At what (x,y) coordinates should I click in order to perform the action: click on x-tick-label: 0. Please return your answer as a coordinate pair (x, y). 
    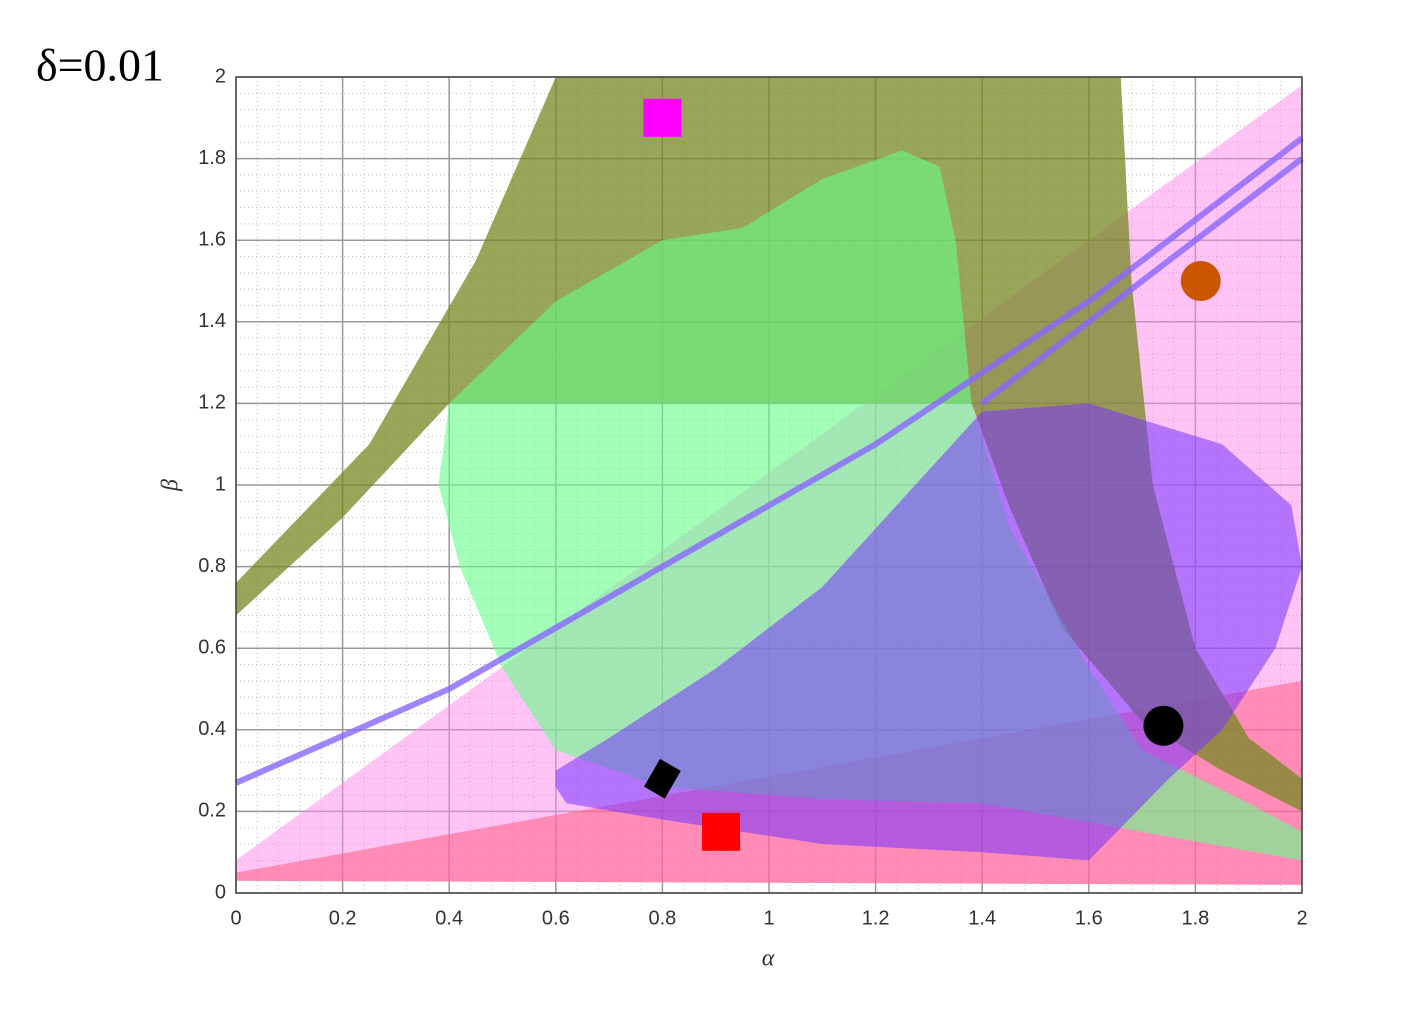
    Looking at the image, I should click on (235, 918).